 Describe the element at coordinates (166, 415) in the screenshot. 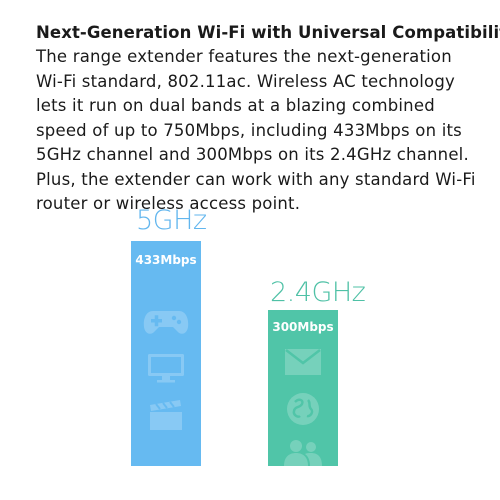

I see `clapperboard-icon` at that location.